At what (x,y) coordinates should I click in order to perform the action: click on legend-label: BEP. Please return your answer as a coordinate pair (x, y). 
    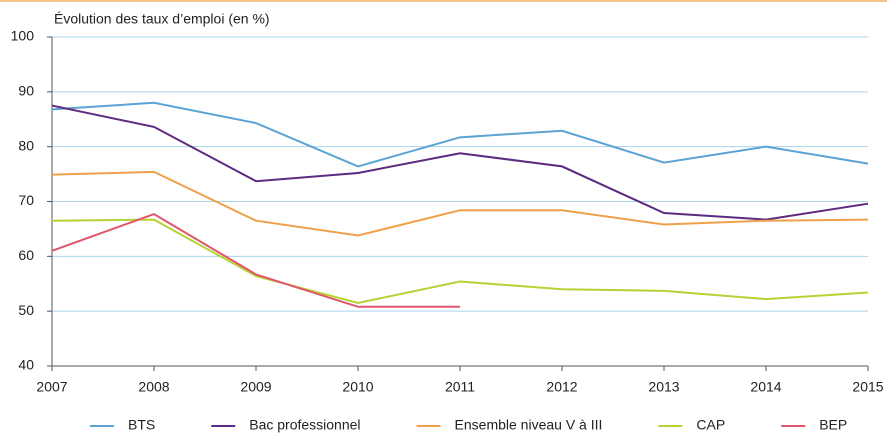
    Looking at the image, I should click on (833, 425).